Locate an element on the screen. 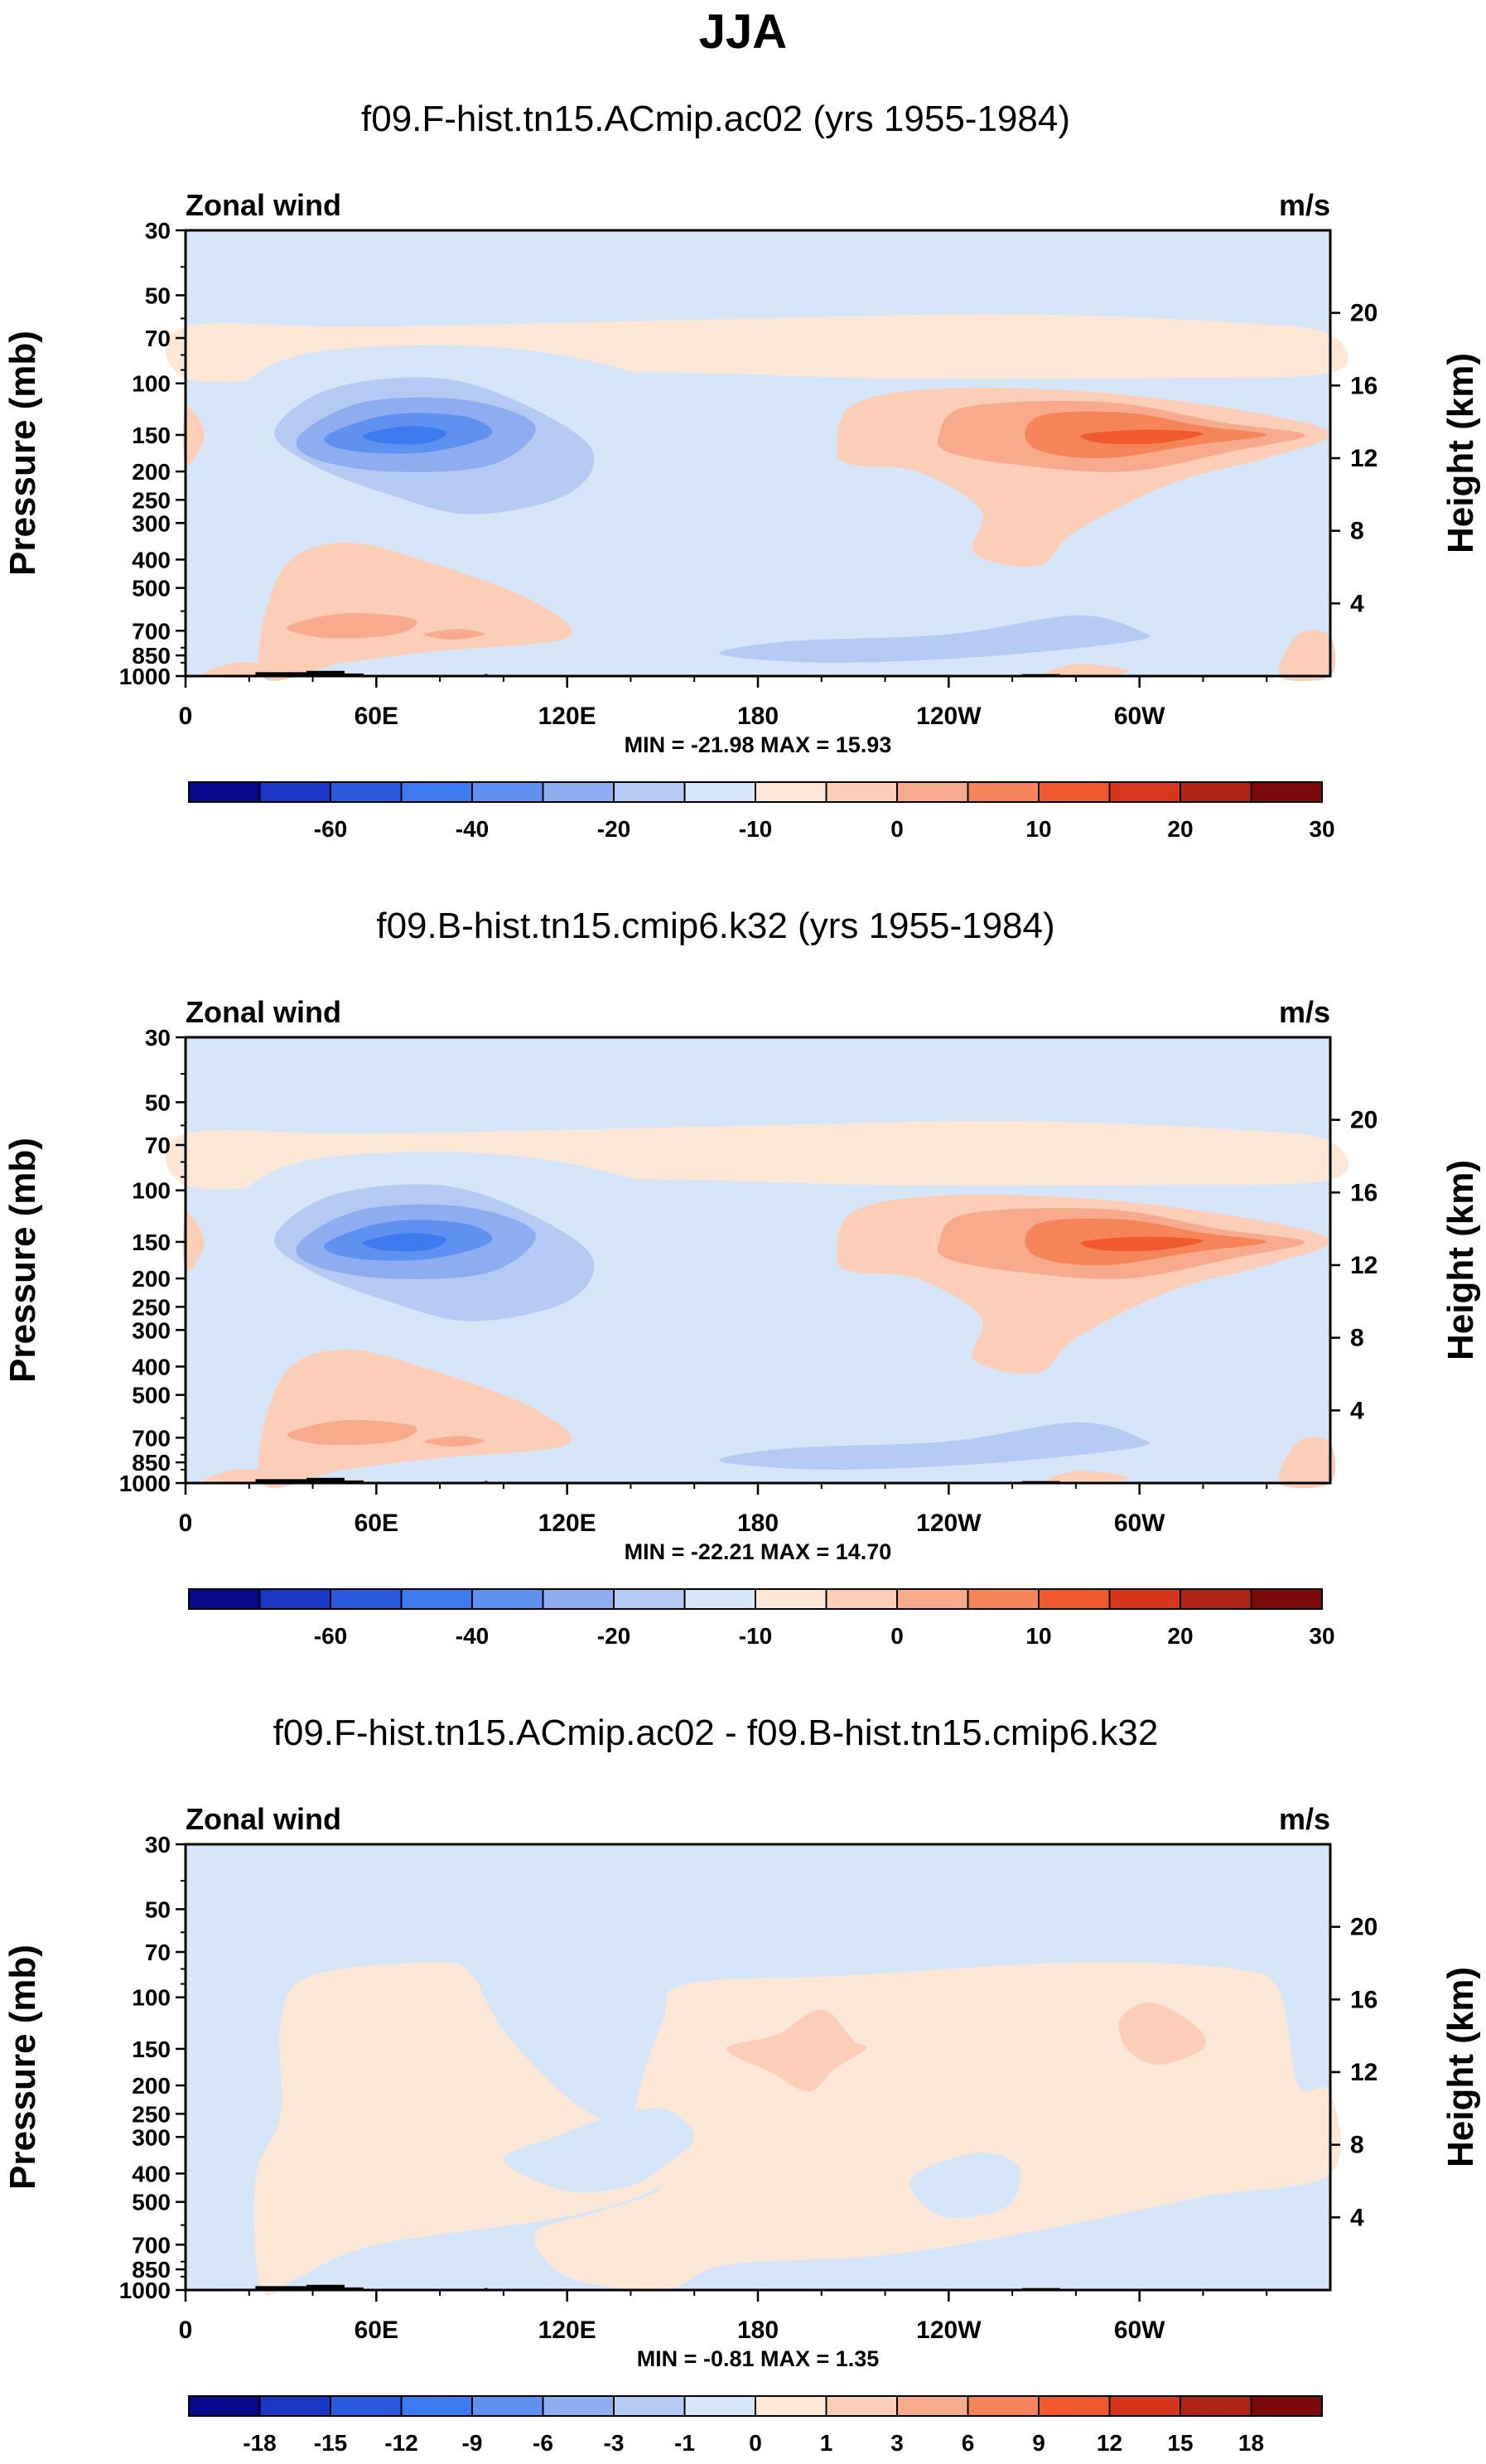  colorbar: -18 -15 -12 -9 -6 -3 -1 0 1 3 6 9 12 15 18 is located at coordinates (755, 2425).